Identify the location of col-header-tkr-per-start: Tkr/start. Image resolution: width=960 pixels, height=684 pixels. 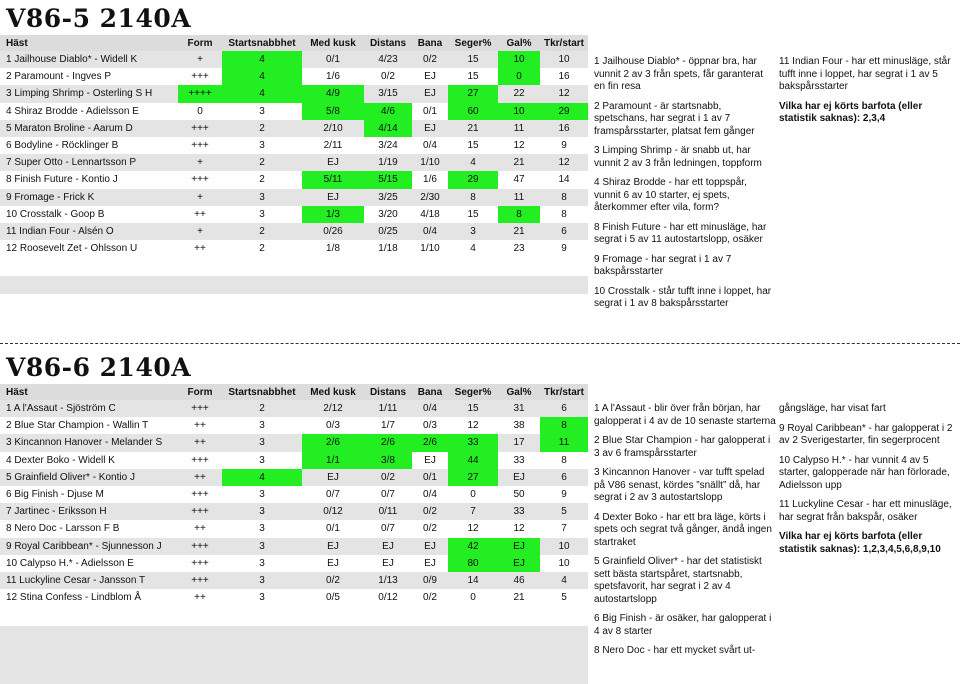
(564, 392).